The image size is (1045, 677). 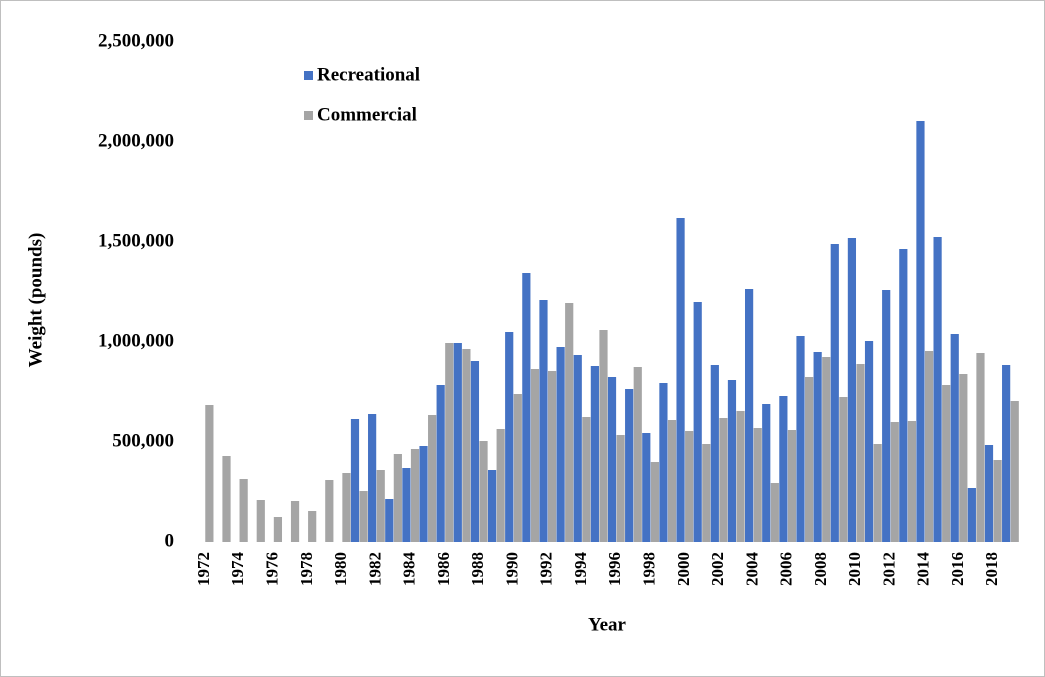 I want to click on x-tick-label: 2012, so click(x=888, y=569).